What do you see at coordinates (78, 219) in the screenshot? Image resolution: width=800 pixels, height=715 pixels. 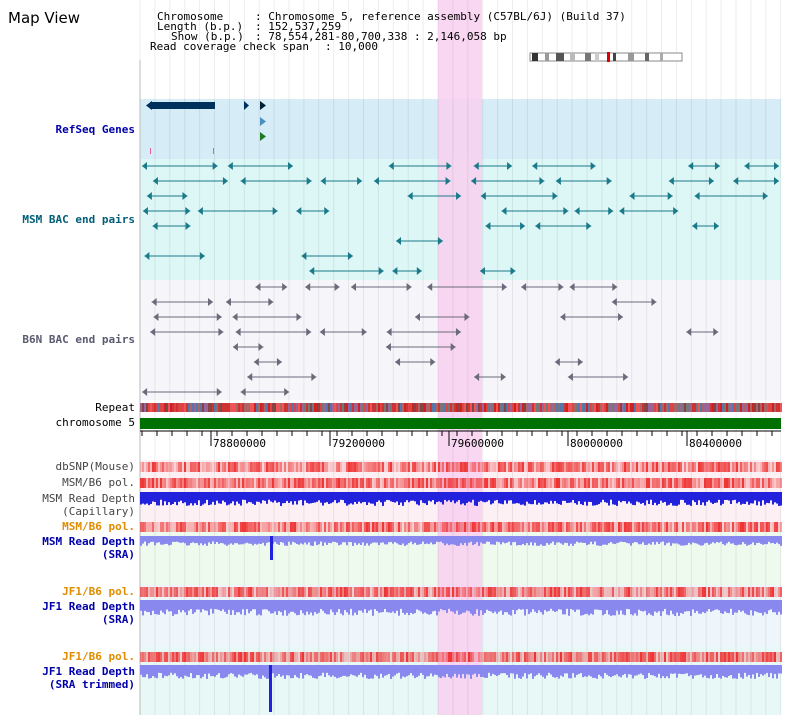 I see `track-label-msm-bac: MSM BAC end pairs` at bounding box center [78, 219].